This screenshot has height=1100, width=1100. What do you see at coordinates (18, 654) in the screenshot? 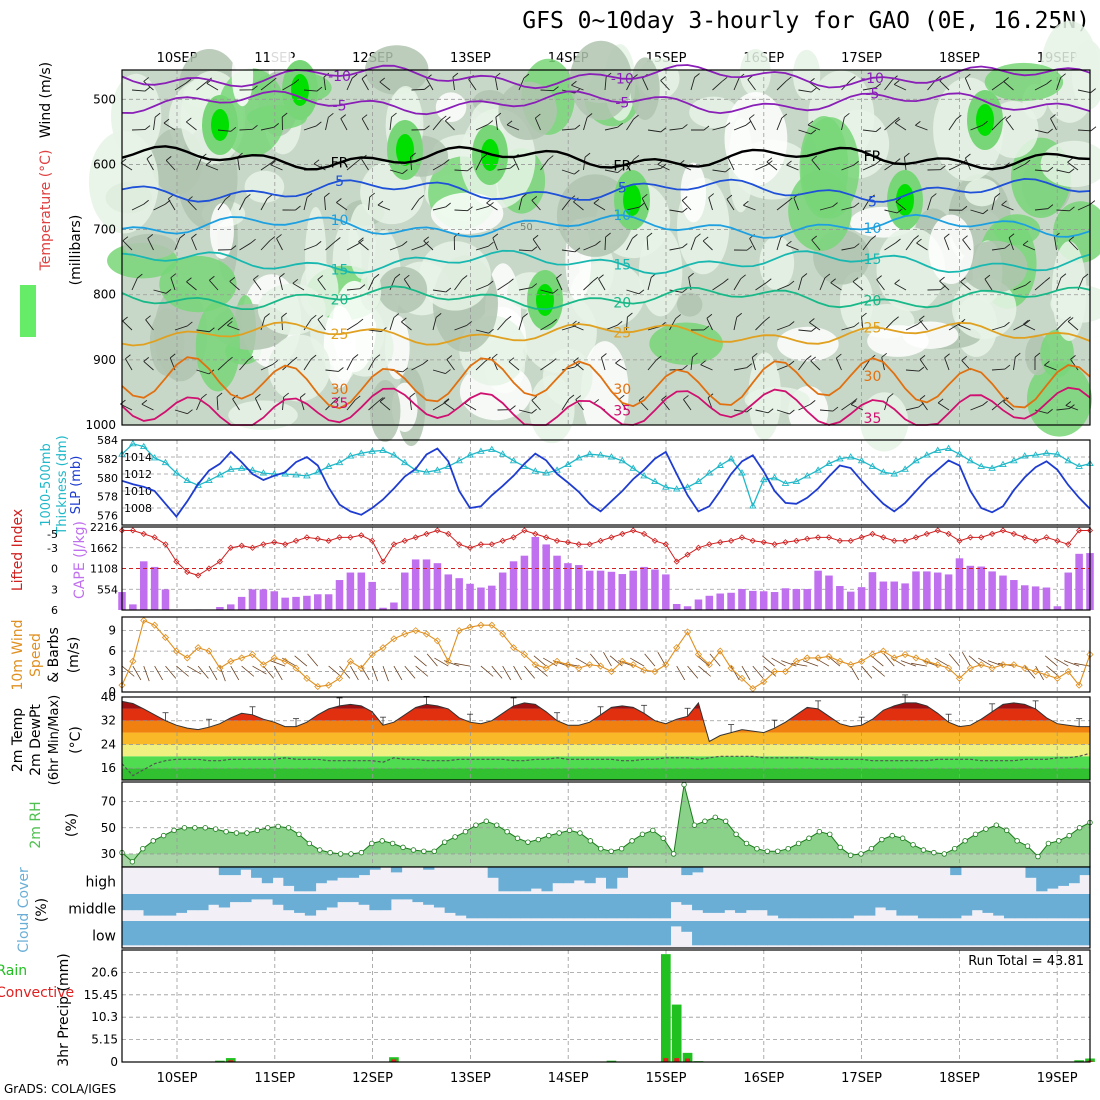
I see `wind-axis-label-1: 10m Wind` at bounding box center [18, 654].